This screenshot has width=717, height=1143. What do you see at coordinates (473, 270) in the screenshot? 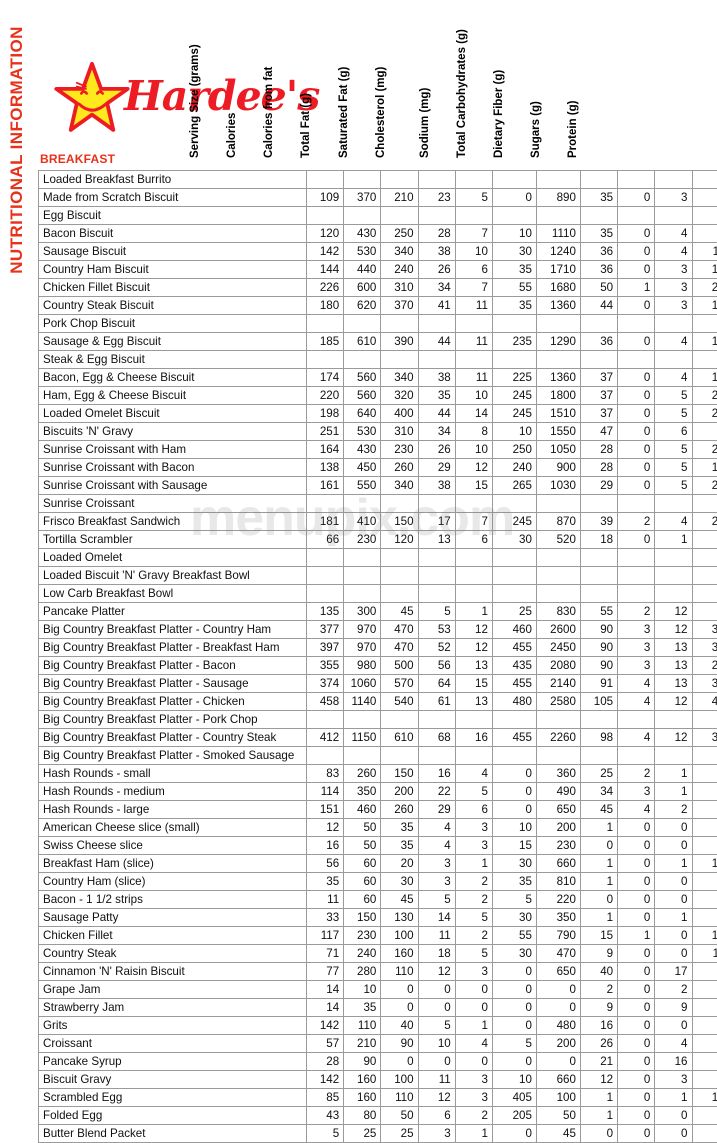
I see `value-cell: 6` at bounding box center [473, 270].